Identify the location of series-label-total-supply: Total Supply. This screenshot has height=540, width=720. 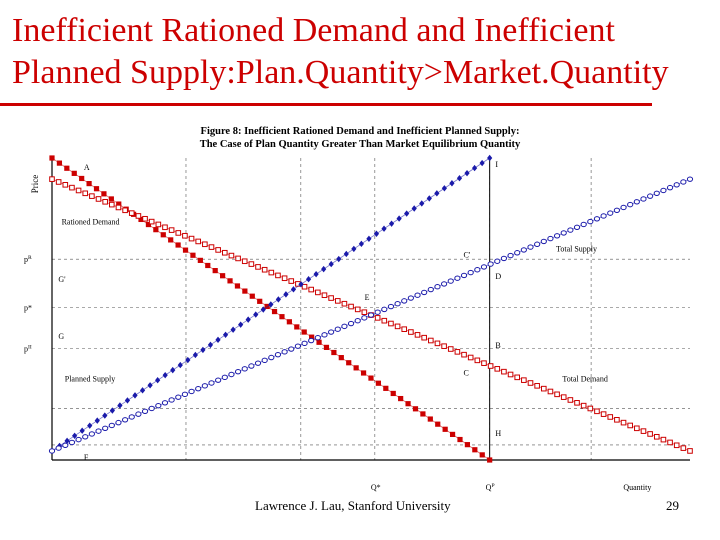
(576, 249).